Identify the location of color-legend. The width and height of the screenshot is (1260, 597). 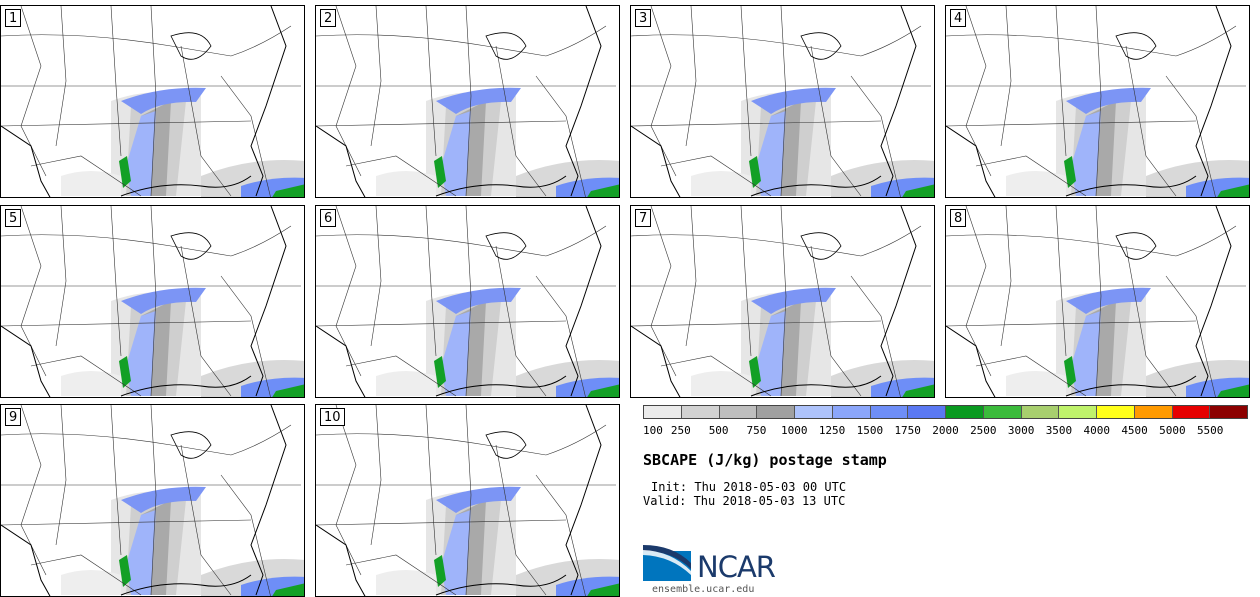
(945, 412).